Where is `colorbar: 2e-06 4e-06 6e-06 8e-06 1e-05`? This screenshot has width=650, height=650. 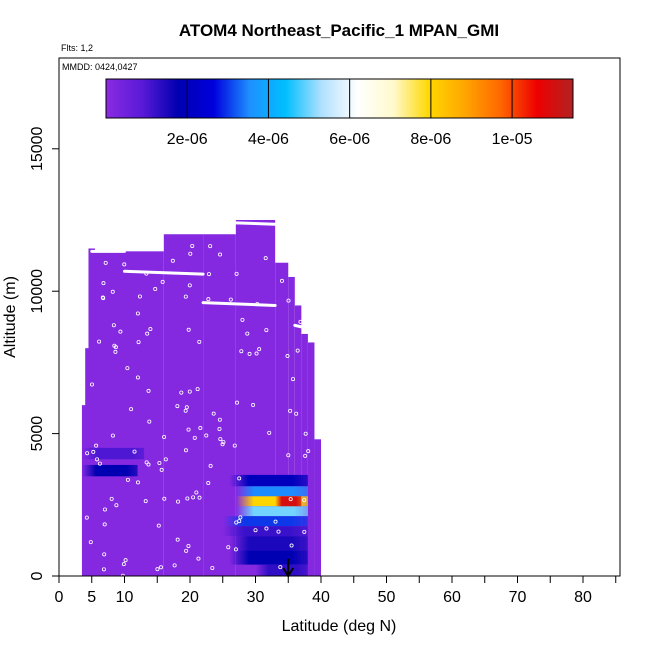 colorbar: 2e-06 4e-06 6e-06 8e-06 1e-05 is located at coordinates (339, 113).